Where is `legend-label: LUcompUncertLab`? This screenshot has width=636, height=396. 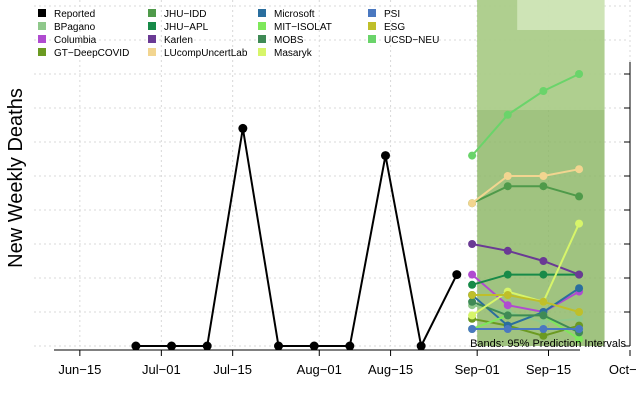 legend-label: LUcompUncertLab is located at coordinates (206, 53).